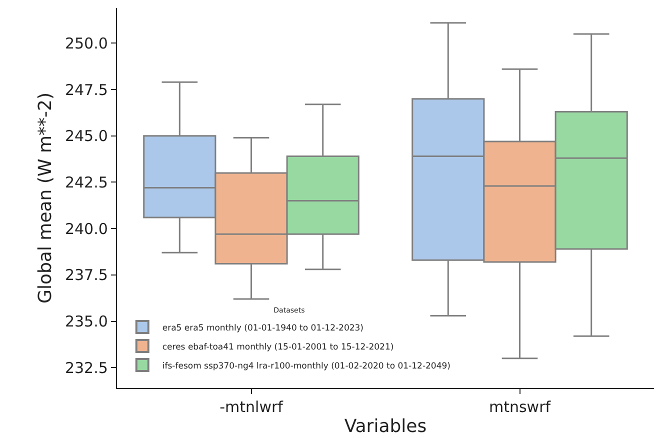 This screenshot has width=656, height=438. What do you see at coordinates (263, 328) in the screenshot?
I see `legend-label: era5 era5 monthly (01-01-1940 to 01-12-2023)` at bounding box center [263, 328].